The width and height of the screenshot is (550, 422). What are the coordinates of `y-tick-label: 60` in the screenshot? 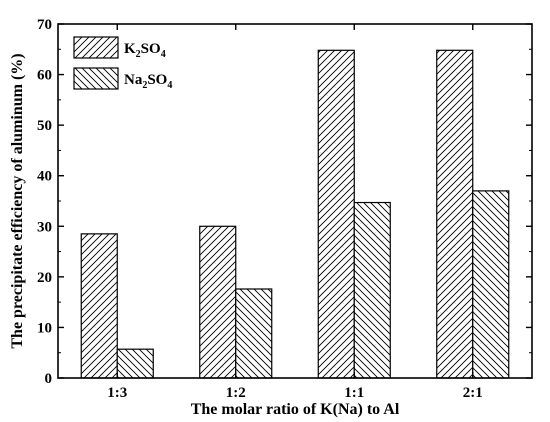 It's located at (44, 76).